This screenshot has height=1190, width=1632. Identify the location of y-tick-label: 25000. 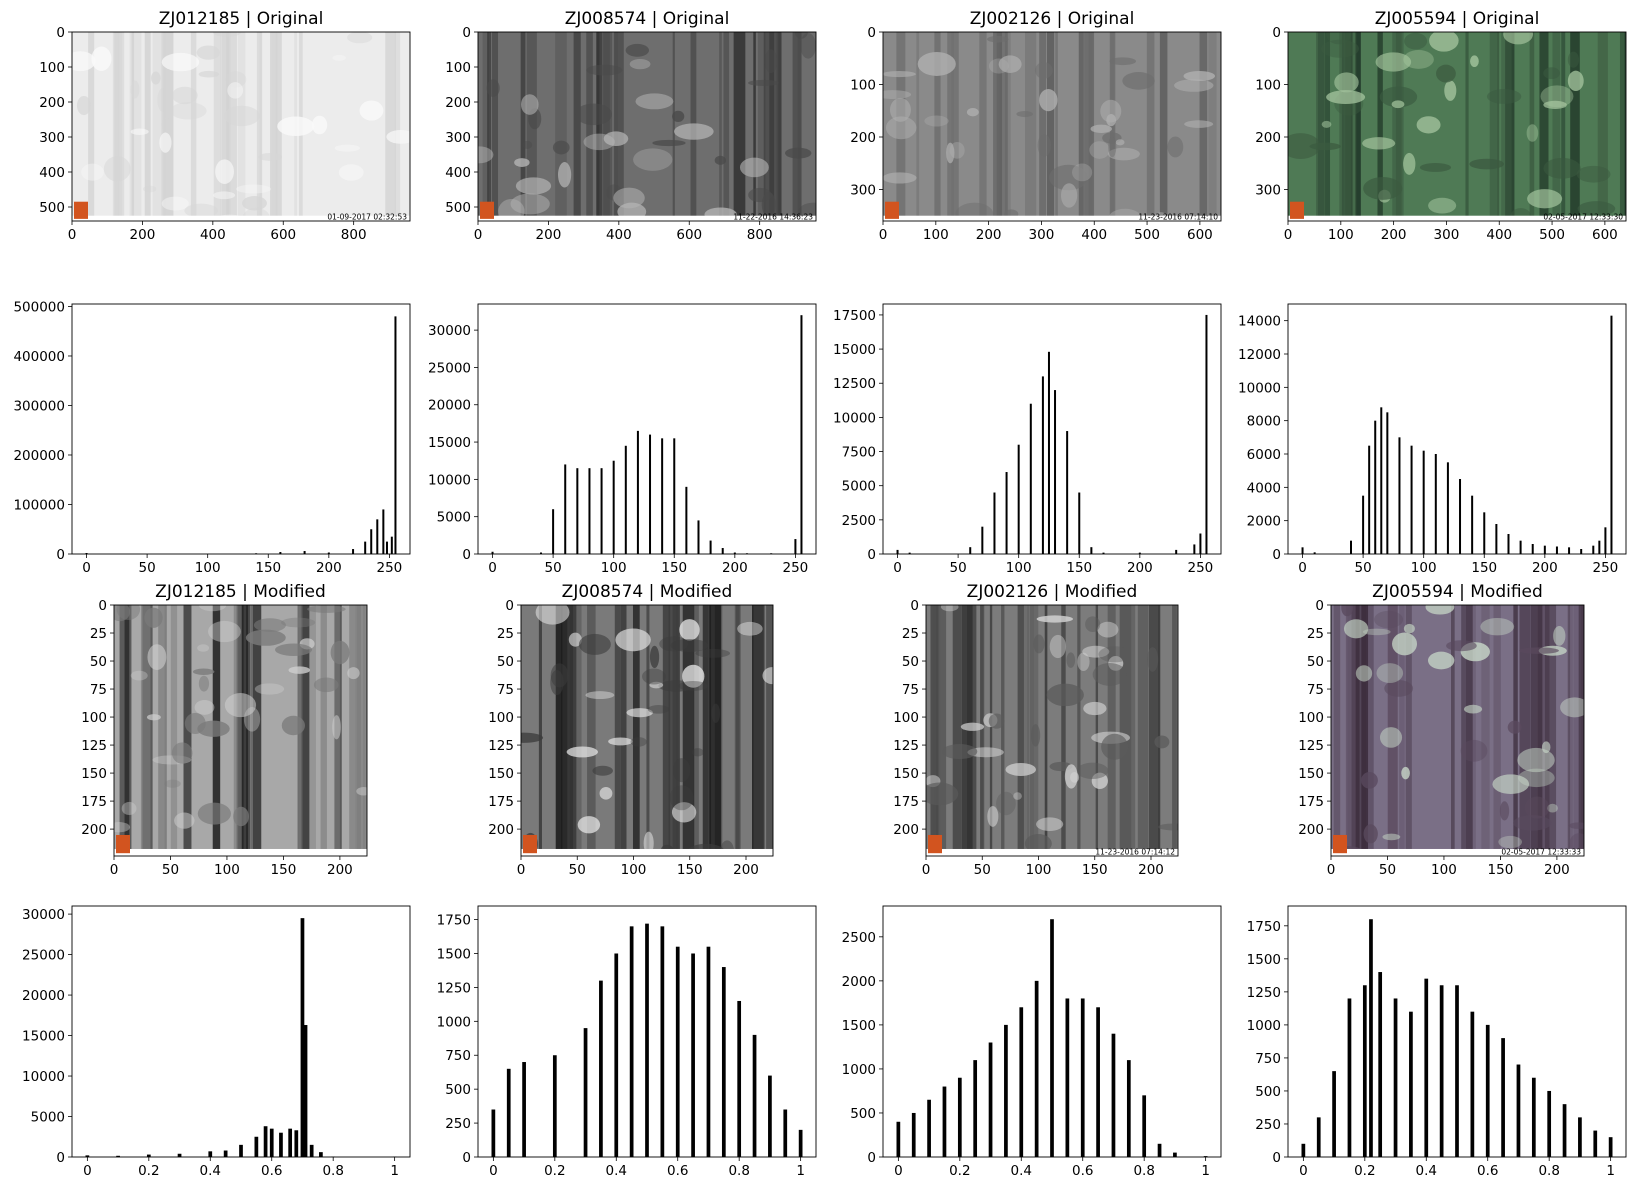
(449, 368).